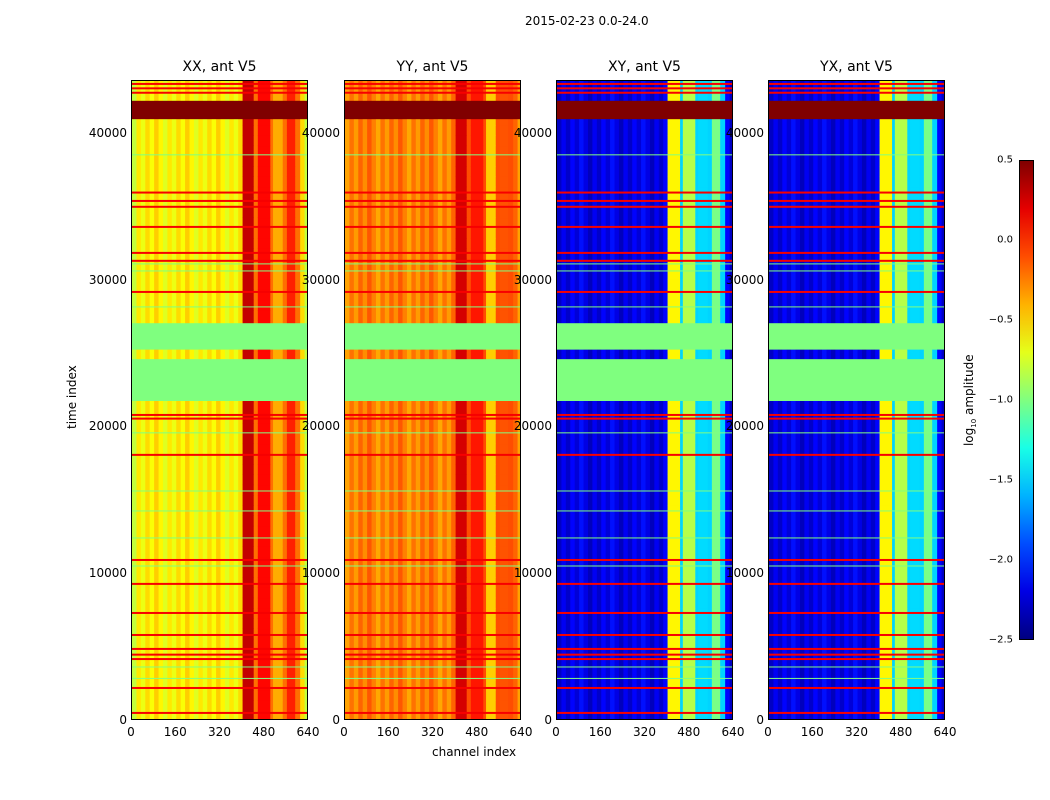 The image size is (1050, 800). What do you see at coordinates (264, 732) in the screenshot?
I see `x-tick-label: 480` at bounding box center [264, 732].